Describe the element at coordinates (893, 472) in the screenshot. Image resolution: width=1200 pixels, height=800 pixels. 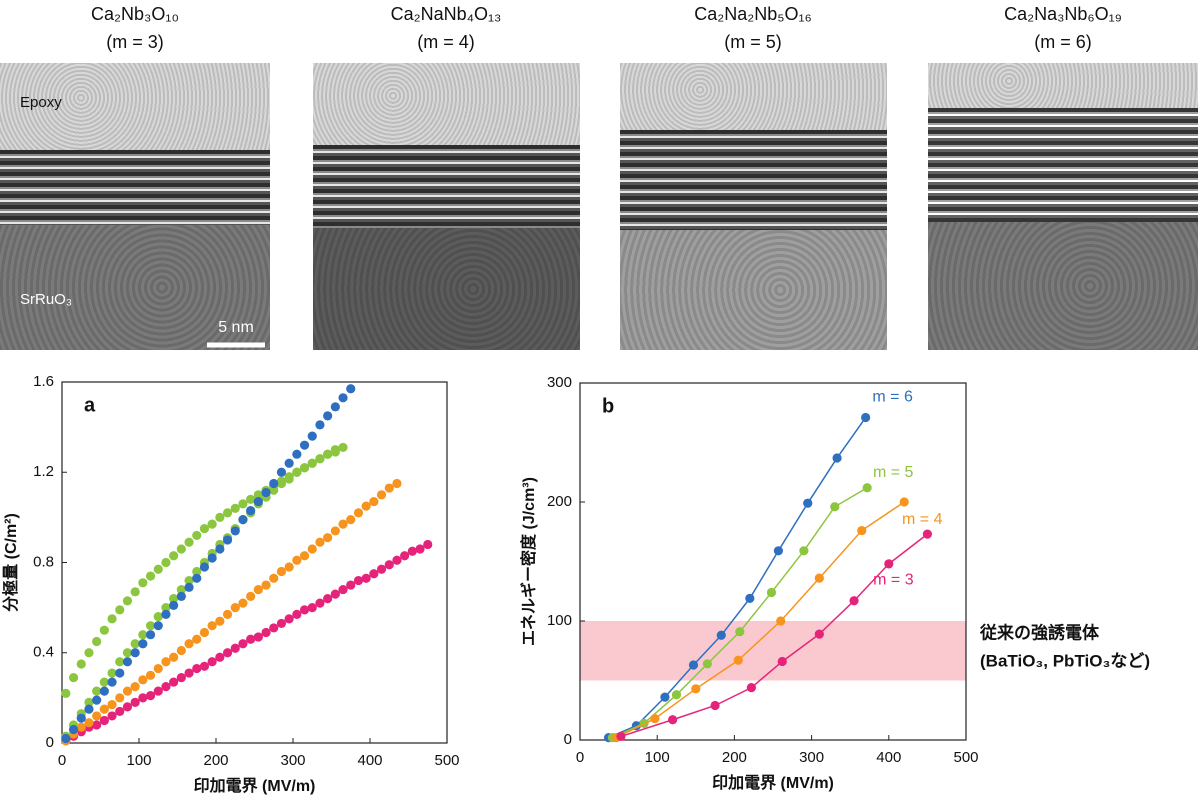
I see `series-label: m = 5` at that location.